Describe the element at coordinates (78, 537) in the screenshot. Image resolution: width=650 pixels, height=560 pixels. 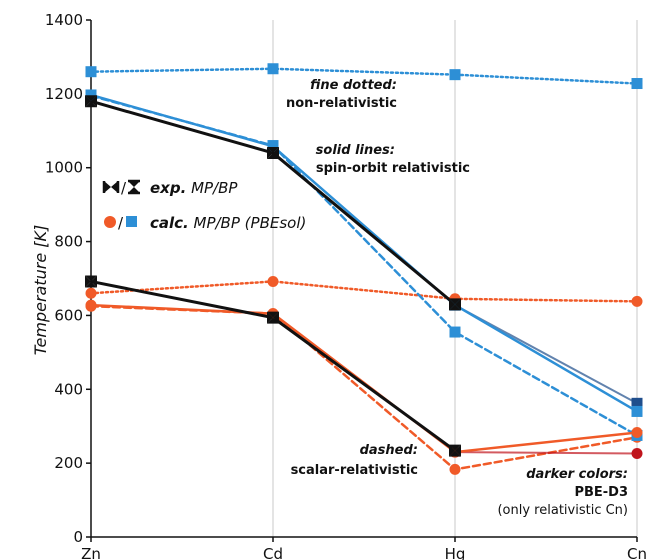
I see `y-tick-label: 0` at that location.